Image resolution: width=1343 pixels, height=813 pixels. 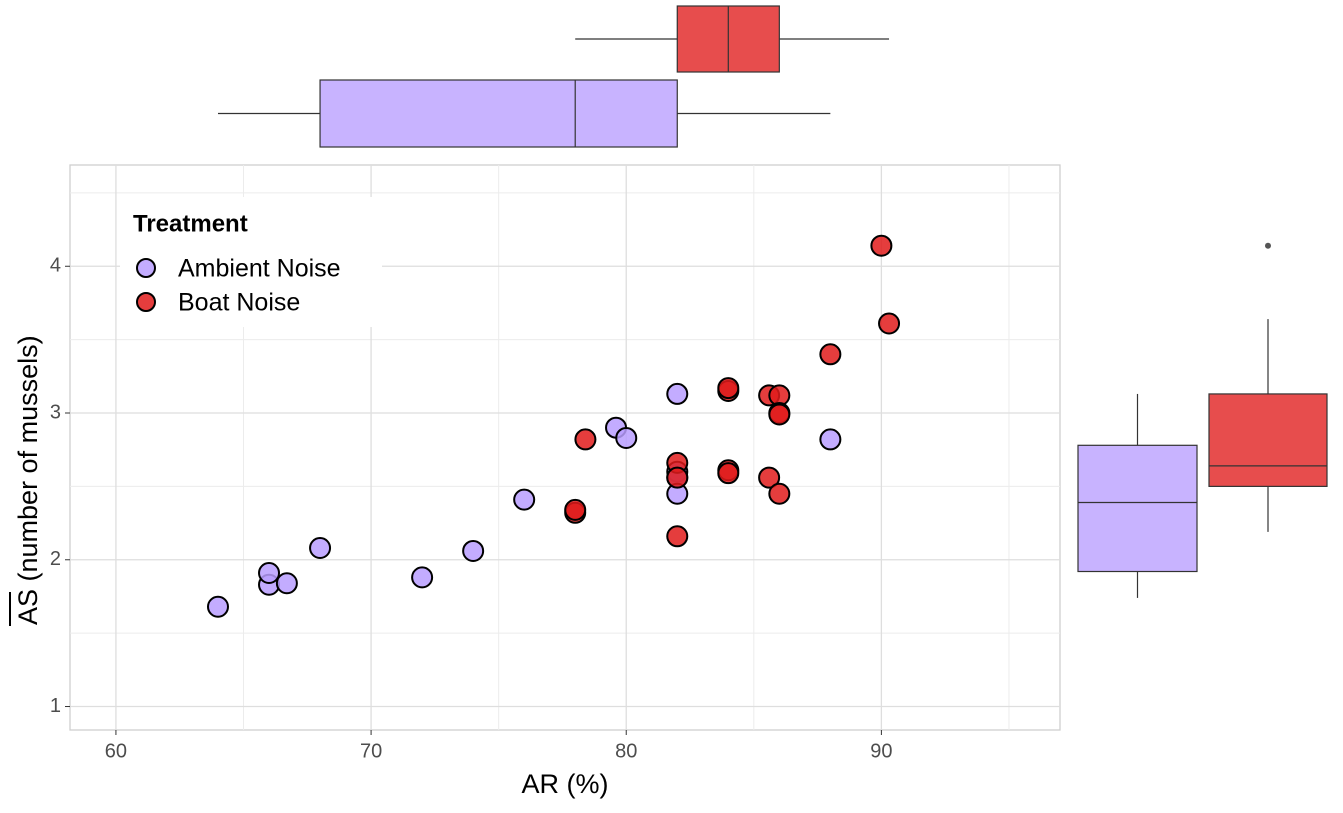 I want to click on y-tick-label: 3, so click(x=55, y=412).